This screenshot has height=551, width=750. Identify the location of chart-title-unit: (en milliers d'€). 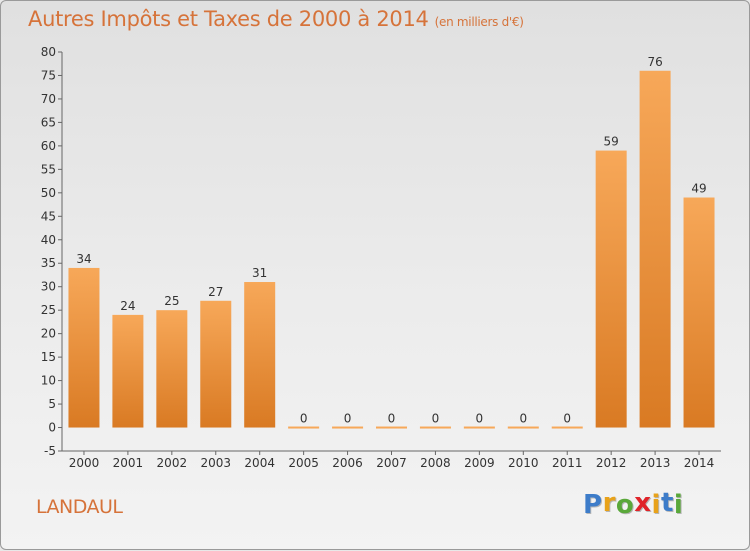
(479, 22).